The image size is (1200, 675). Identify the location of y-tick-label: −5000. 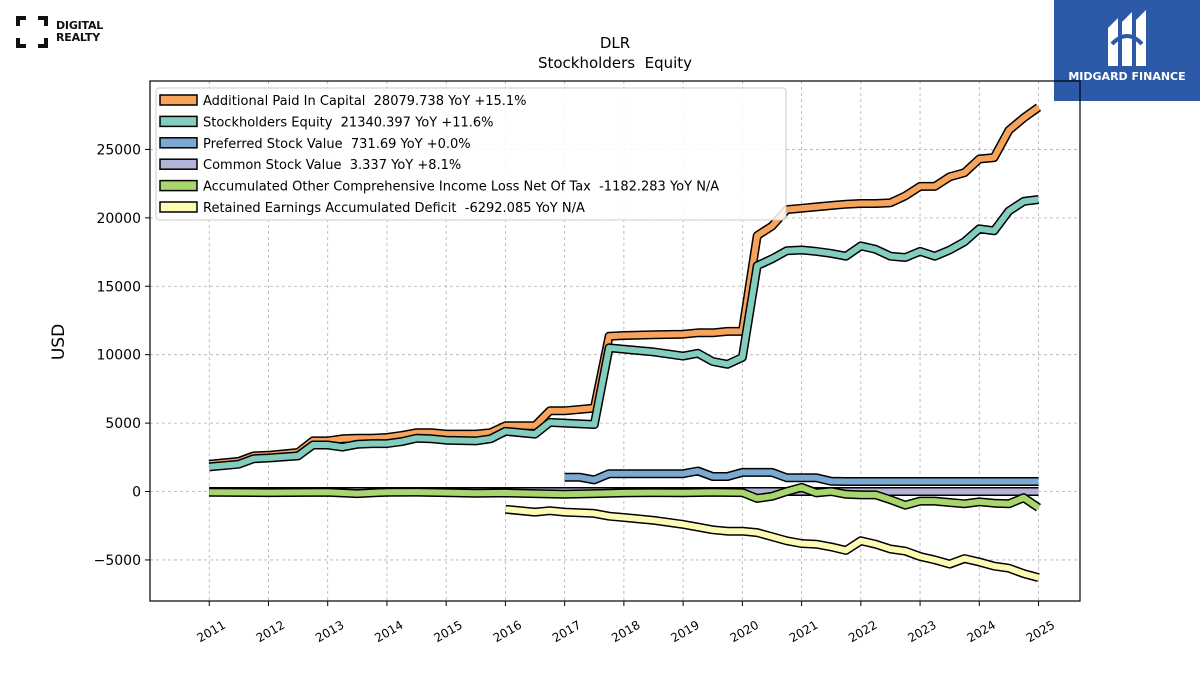
(117, 561).